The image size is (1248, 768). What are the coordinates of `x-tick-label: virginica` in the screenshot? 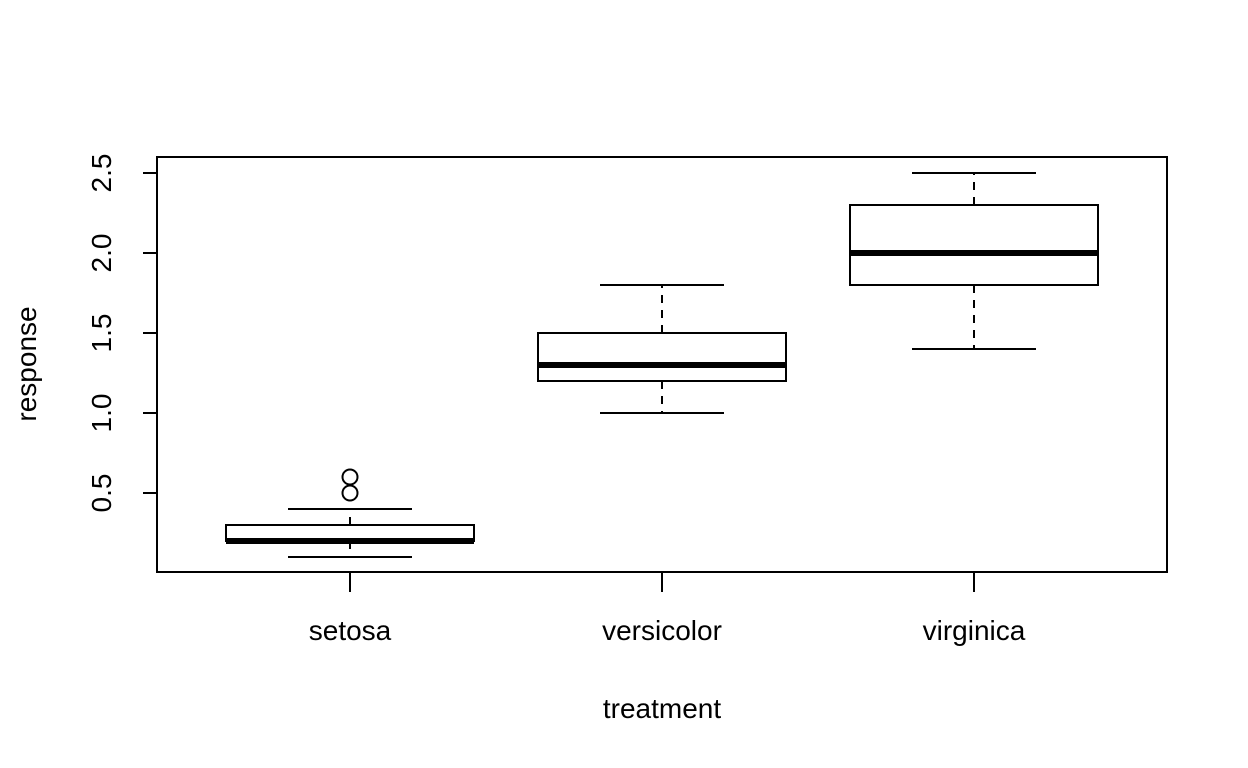 It's located at (974, 630).